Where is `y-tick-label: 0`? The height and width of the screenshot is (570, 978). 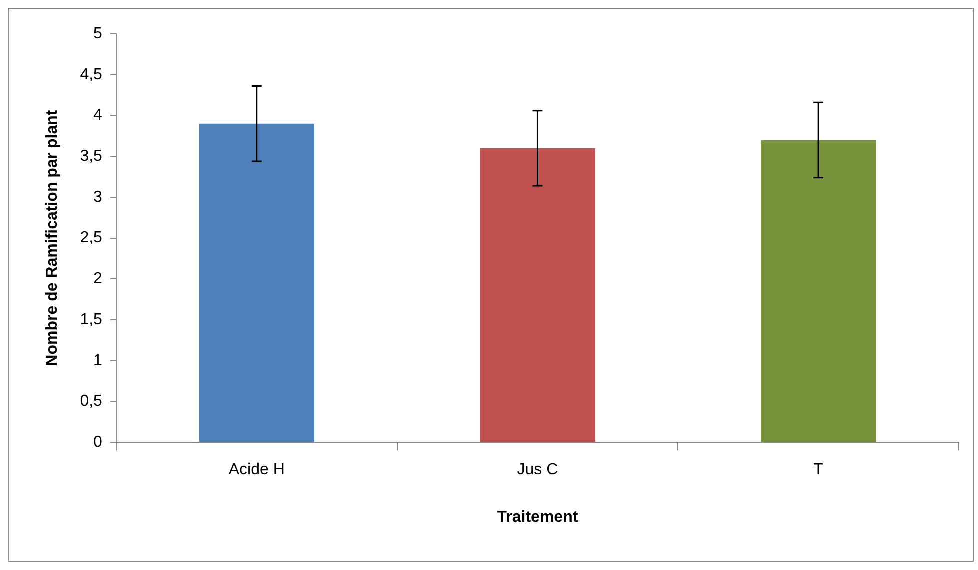
y-tick-label: 0 is located at coordinates (98, 443).